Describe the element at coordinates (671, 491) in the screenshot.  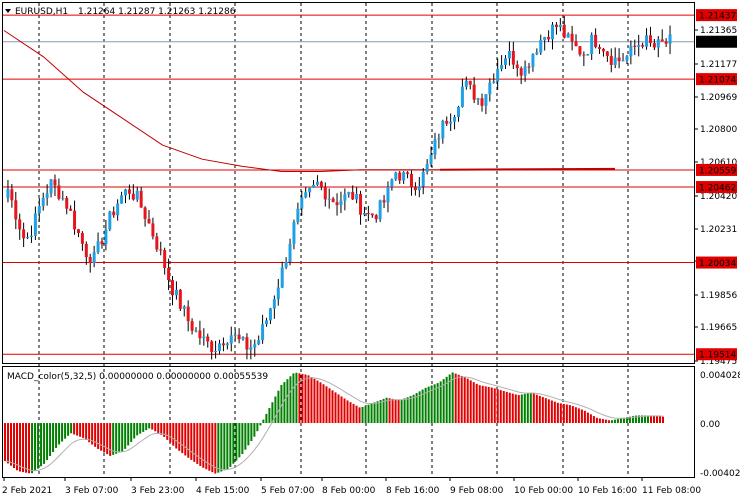
I see `time-label: 11 Feb 08:00` at that location.